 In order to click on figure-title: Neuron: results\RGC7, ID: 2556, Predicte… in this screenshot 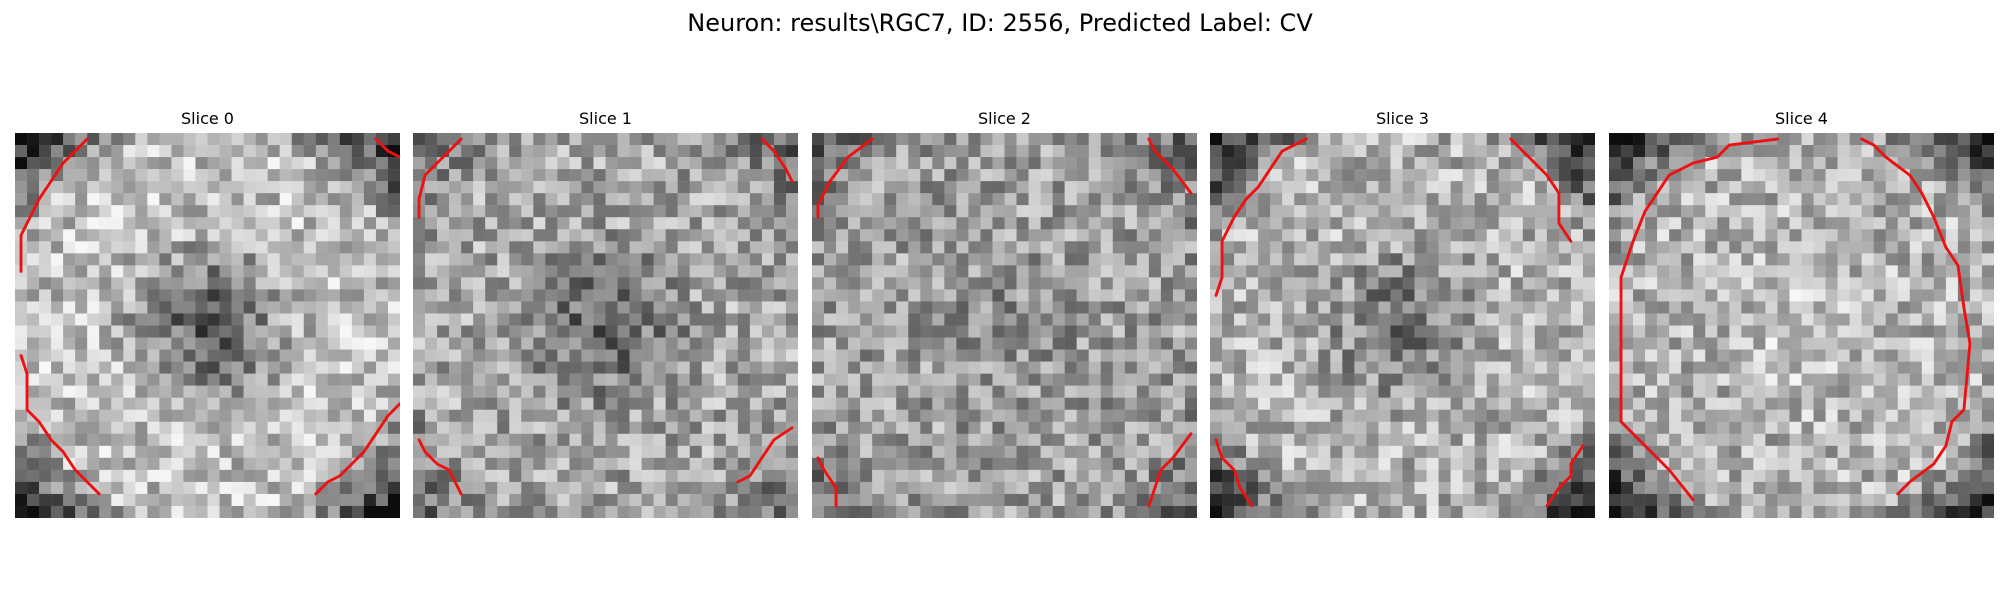, I will do `click(1000, 23)`.